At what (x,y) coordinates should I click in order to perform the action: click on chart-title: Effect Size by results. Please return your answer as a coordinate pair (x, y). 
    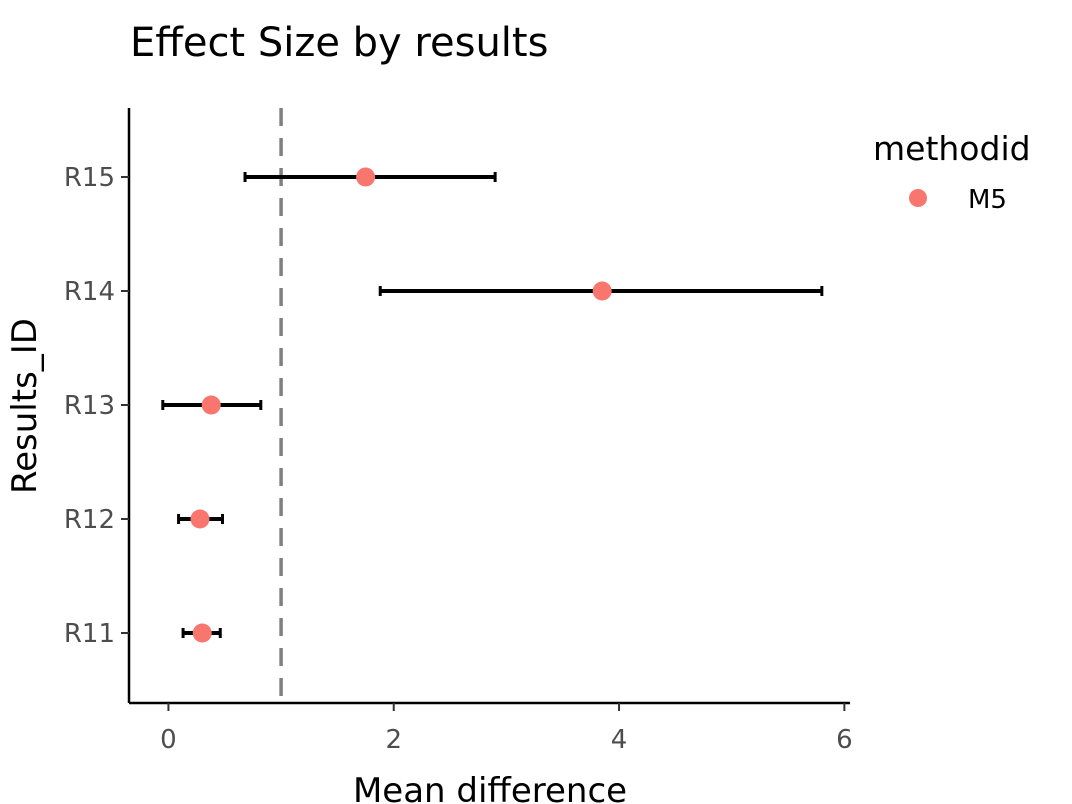
    Looking at the image, I should click on (339, 43).